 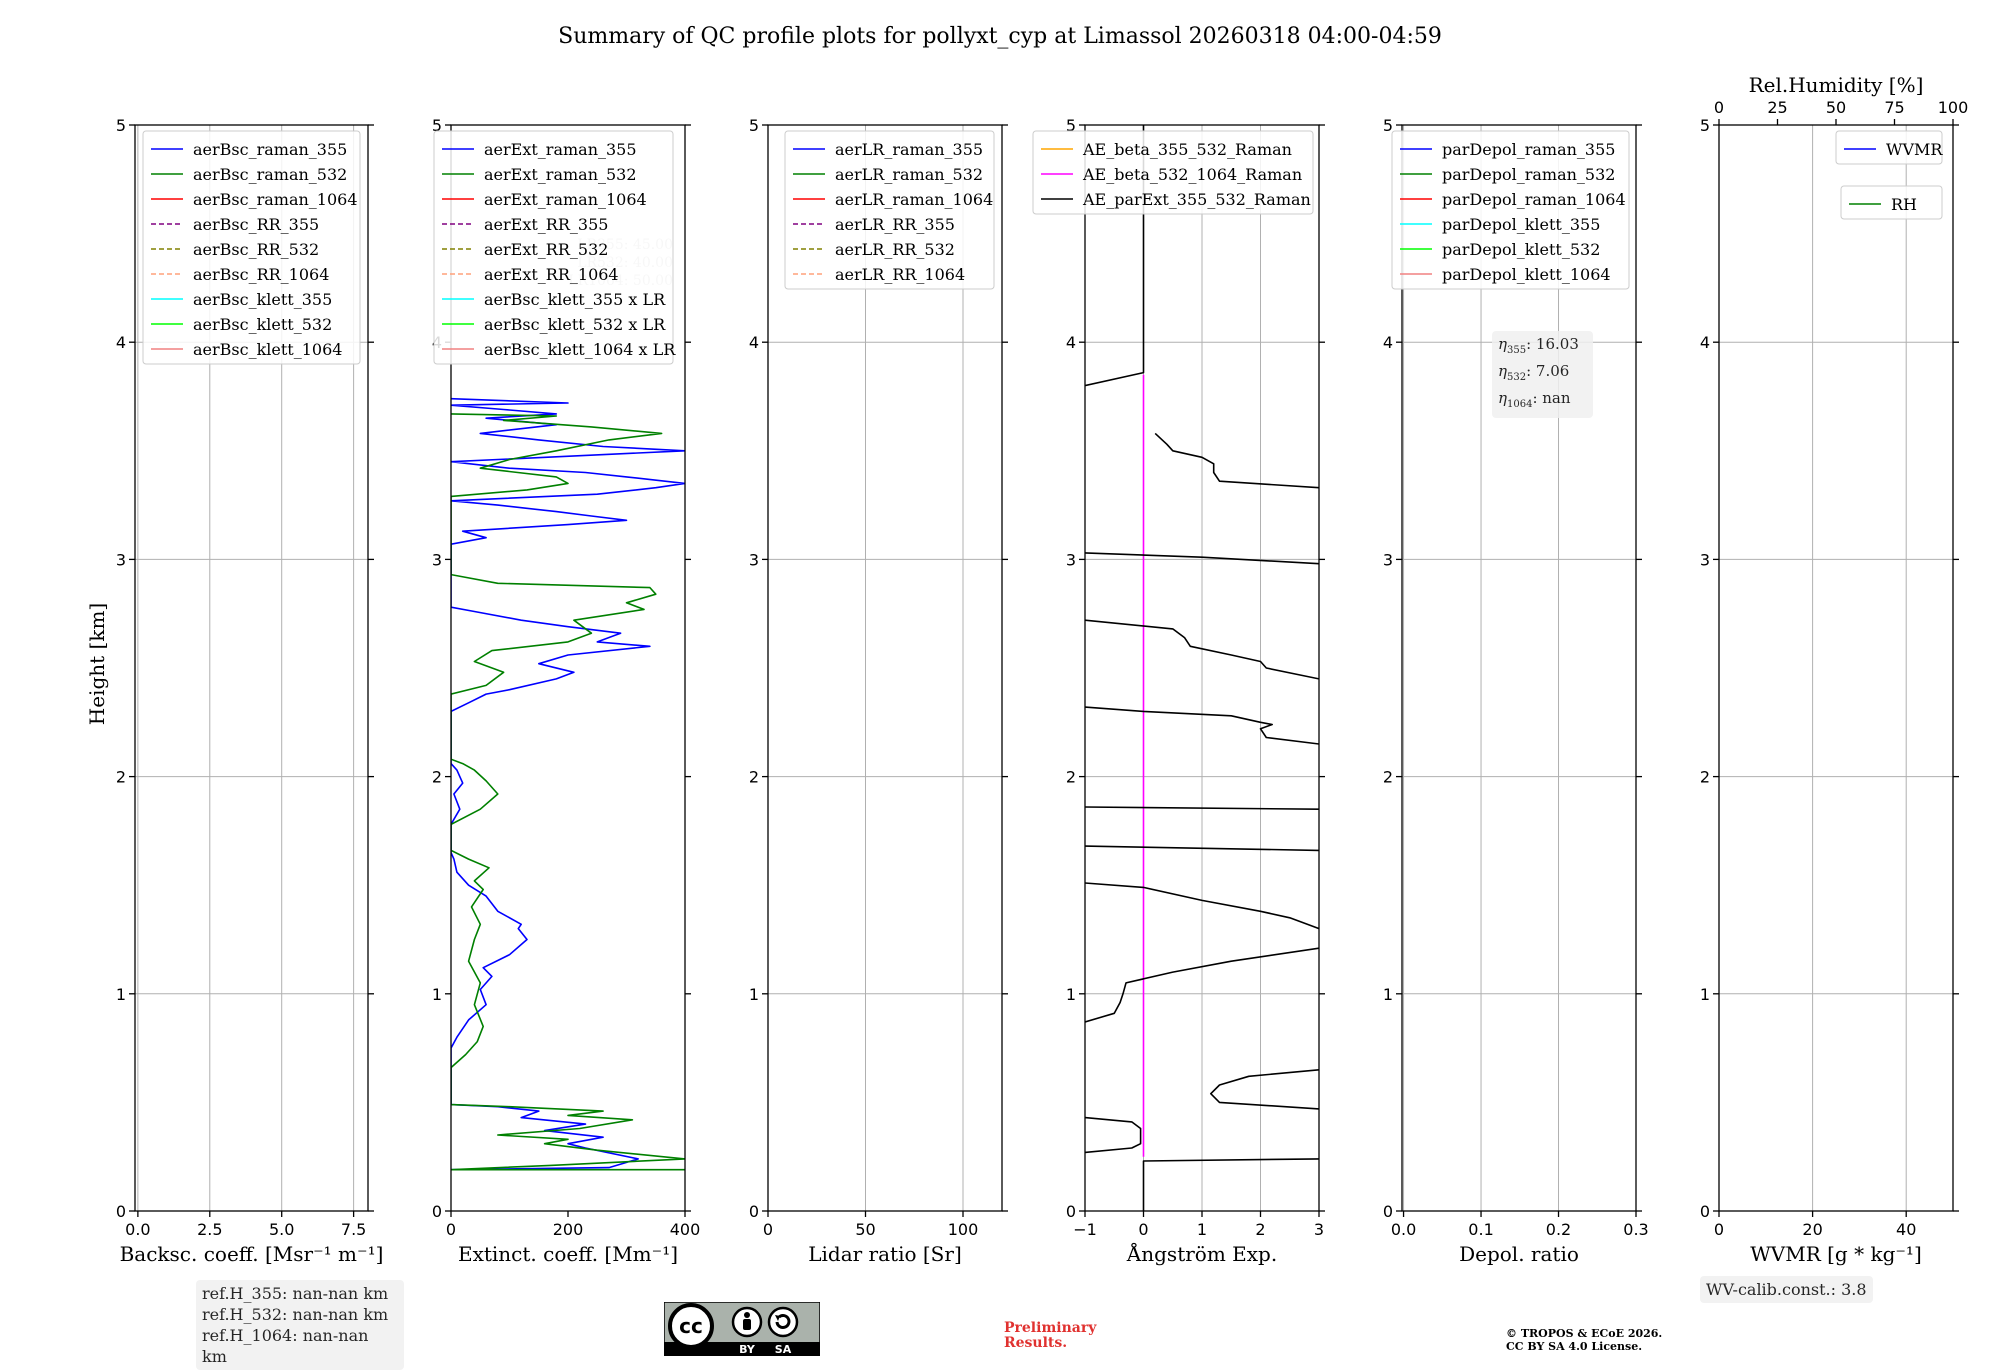 I want to click on legend-label-aerbsc-klett-1064-x-lr: aerBsc_klett_1064 x LR, so click(x=580, y=349).